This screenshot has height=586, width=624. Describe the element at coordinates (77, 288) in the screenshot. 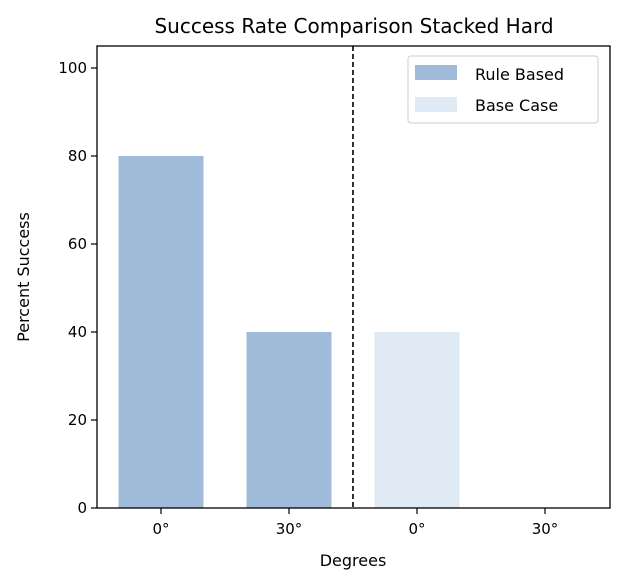

I see `y-axis: 0 20 40 60 80 100` at that location.